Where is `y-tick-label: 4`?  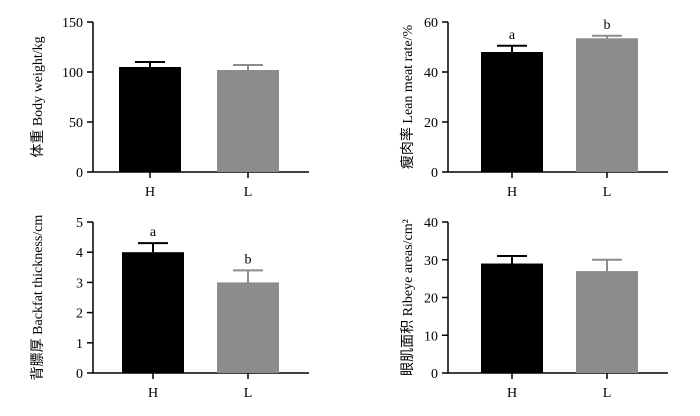
y-tick-label: 4 is located at coordinates (79, 253).